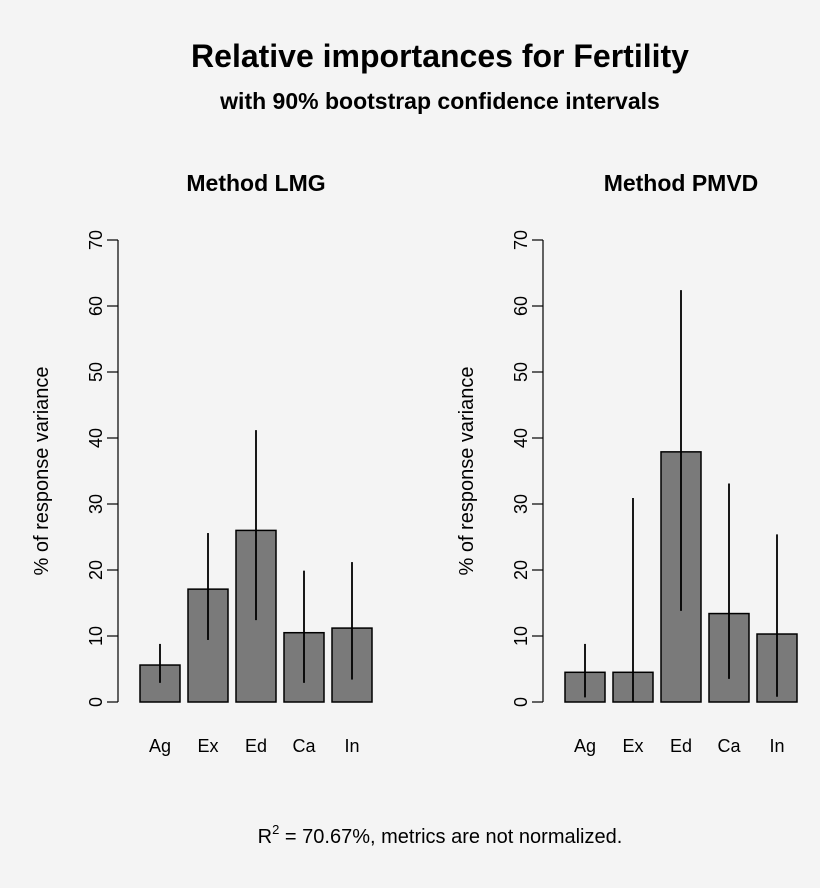  Describe the element at coordinates (255, 183) in the screenshot. I see `panel-title: Method LMG` at that location.